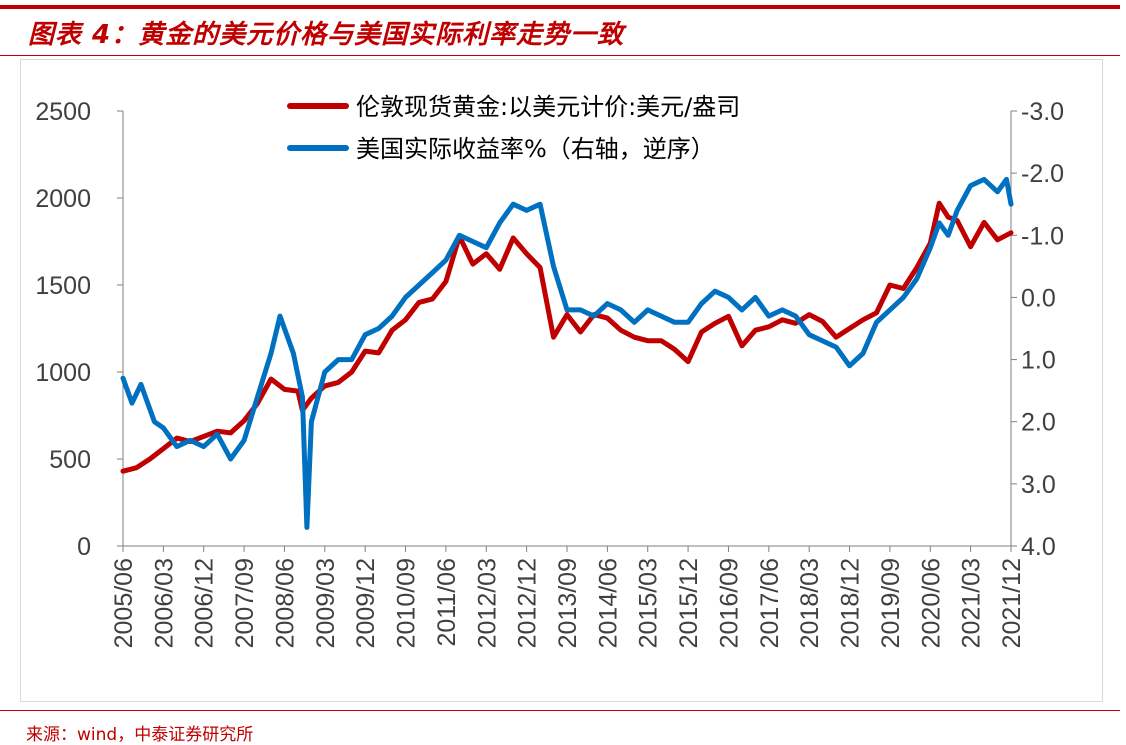 This screenshot has height=745, width=1126. What do you see at coordinates (487, 603) in the screenshot?
I see `x-axis-tick-label: 2012/03` at bounding box center [487, 603].